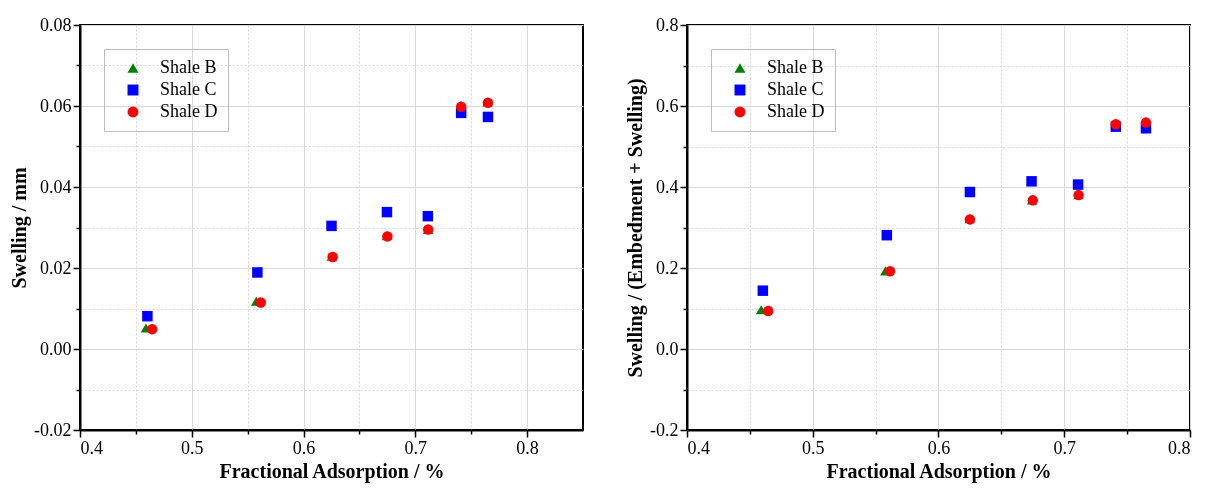 Image resolution: width=1232 pixels, height=492 pixels. I want to click on y-tick-label: 0.04, so click(56, 186).